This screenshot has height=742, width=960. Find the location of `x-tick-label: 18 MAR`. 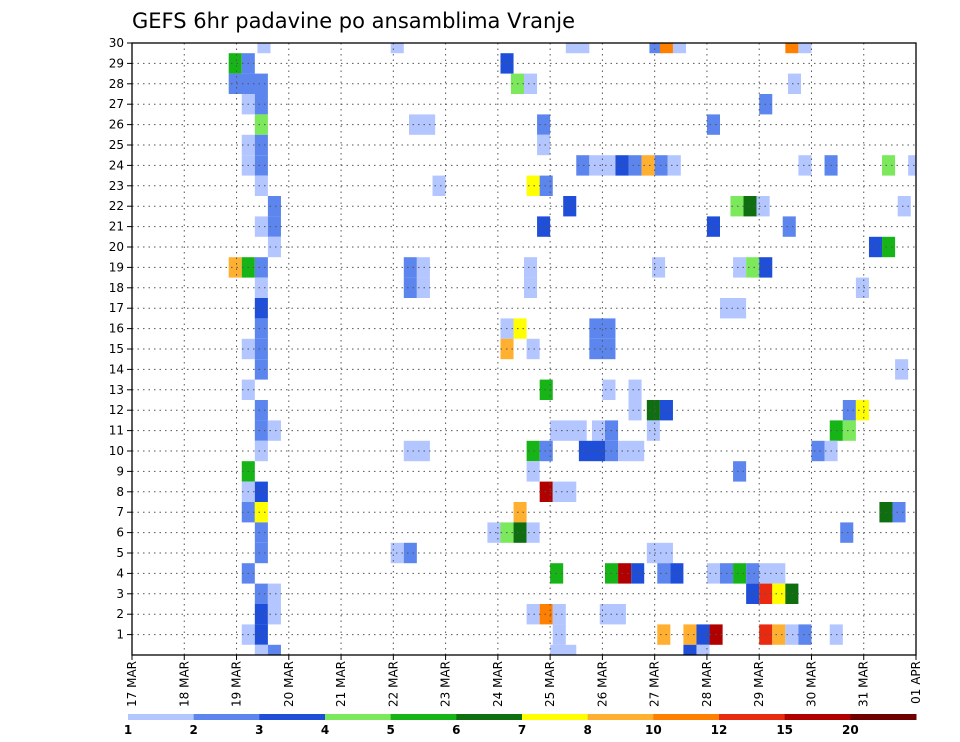

x-tick-label: 18 MAR is located at coordinates (184, 684).